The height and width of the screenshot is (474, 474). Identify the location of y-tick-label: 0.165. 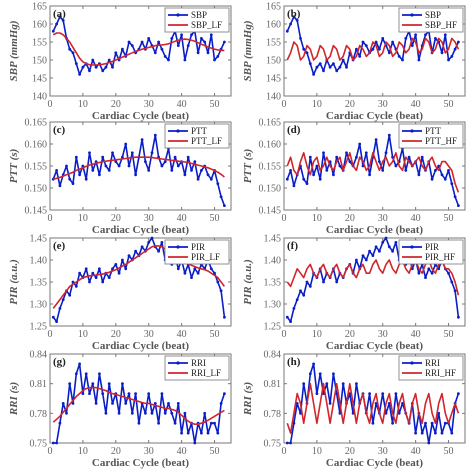
(36, 123).